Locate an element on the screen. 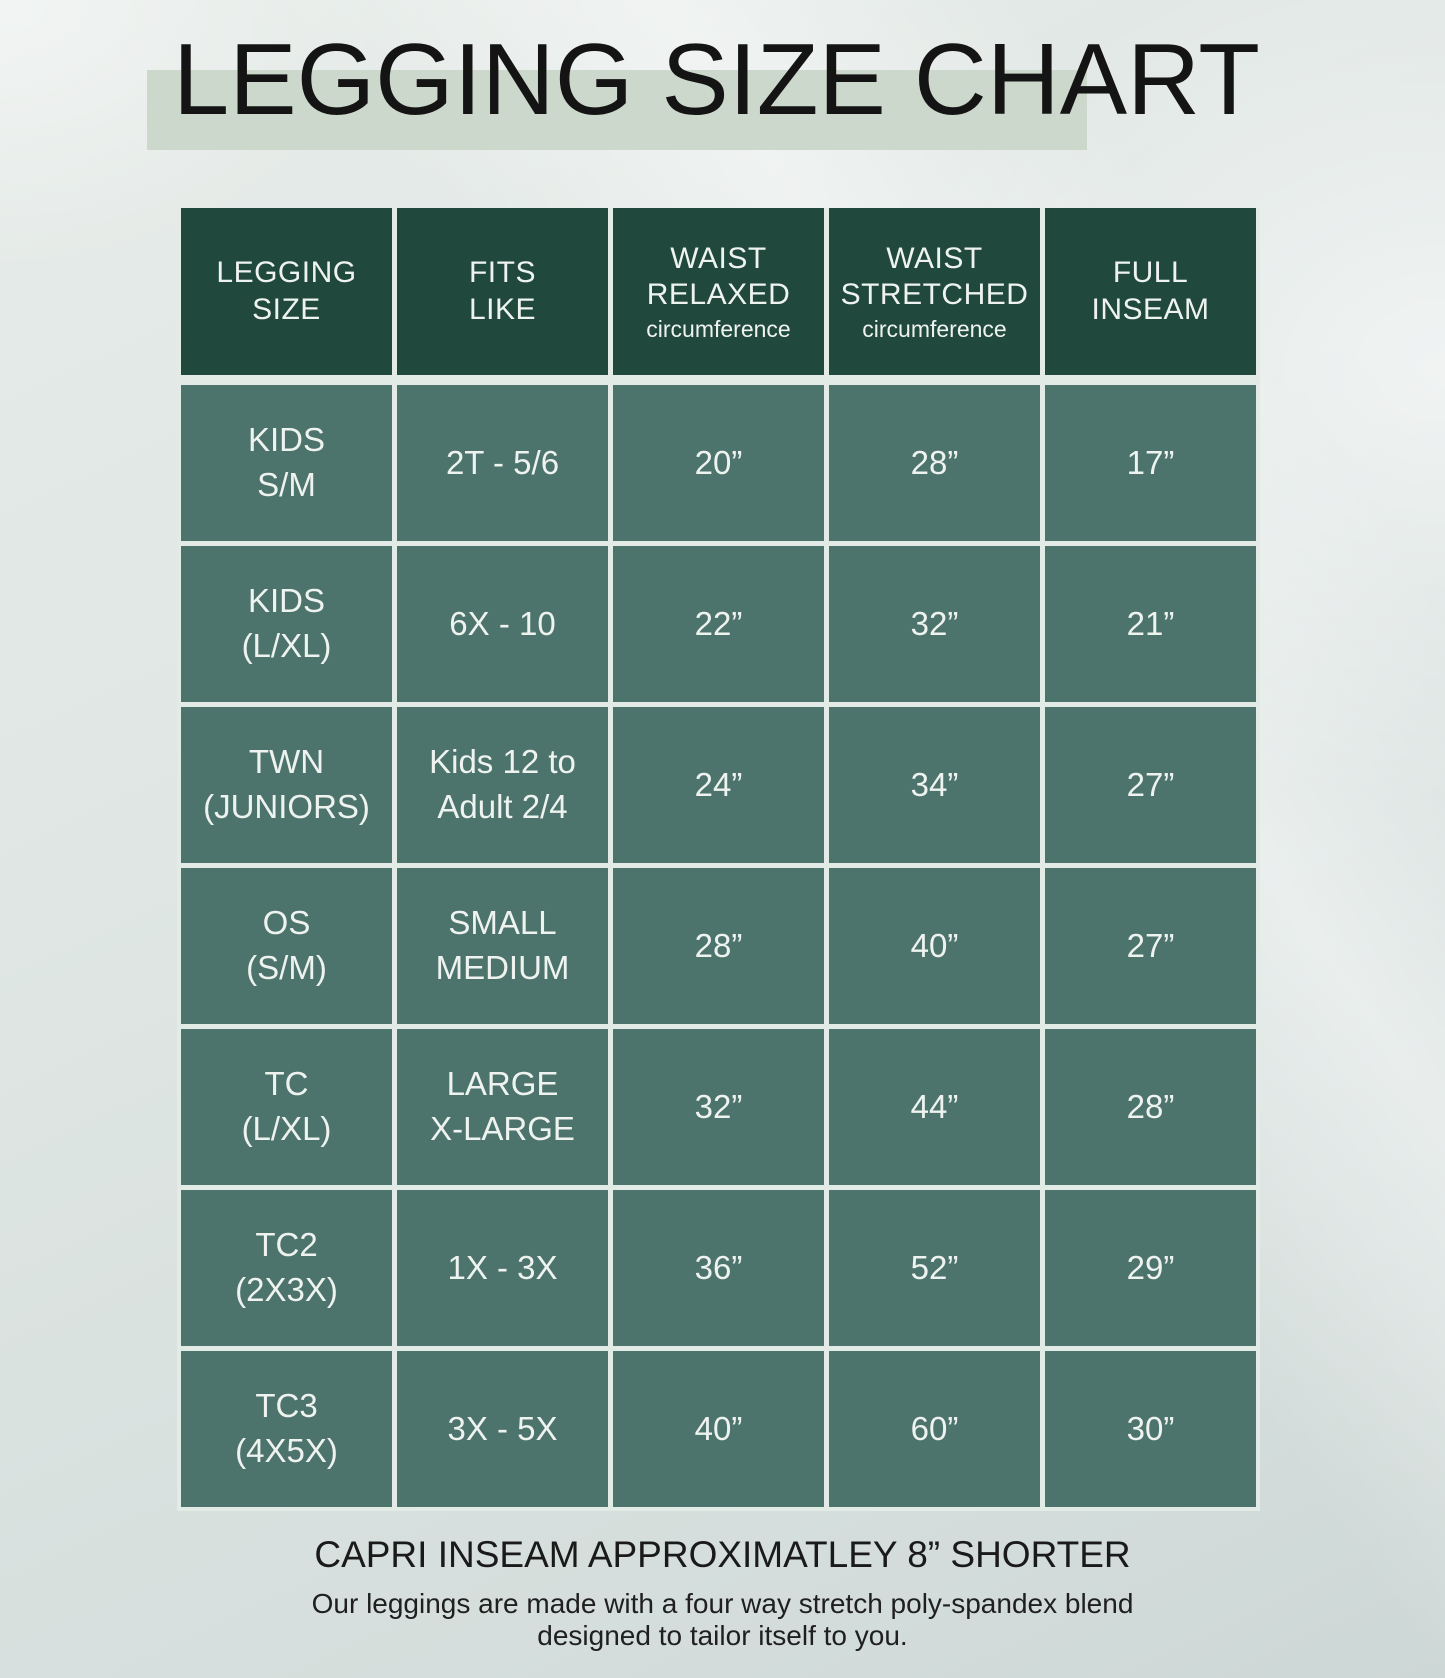 The image size is (1445, 1678). capri-inseam-note: CAPRI INSEAM APPROXIMATLEY 8” SHORTER is located at coordinates (722, 1554).